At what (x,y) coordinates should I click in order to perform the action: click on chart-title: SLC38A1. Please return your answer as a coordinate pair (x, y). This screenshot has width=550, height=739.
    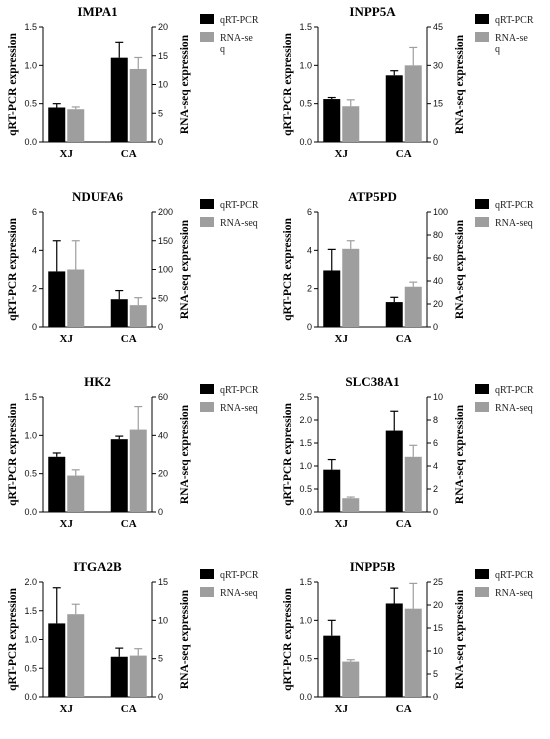
    Looking at the image, I should click on (372, 381).